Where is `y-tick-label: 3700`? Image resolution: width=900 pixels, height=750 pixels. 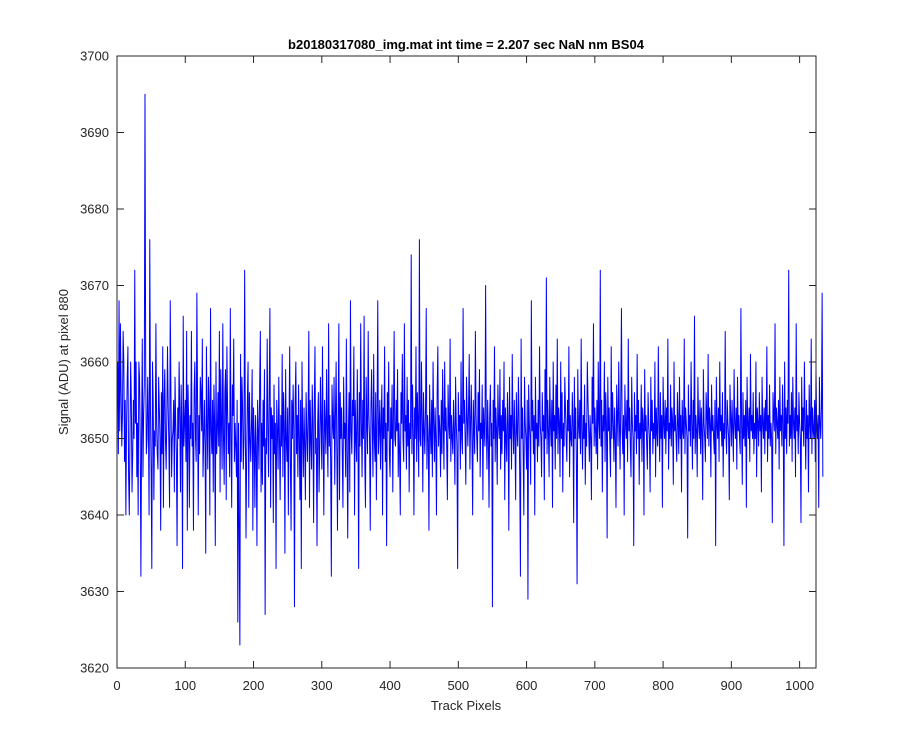
y-tick-label: 3700 is located at coordinates (94, 56).